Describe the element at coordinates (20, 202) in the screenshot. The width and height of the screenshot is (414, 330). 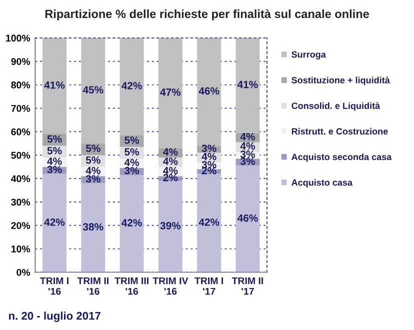
I see `y-tick-label: 30%` at that location.